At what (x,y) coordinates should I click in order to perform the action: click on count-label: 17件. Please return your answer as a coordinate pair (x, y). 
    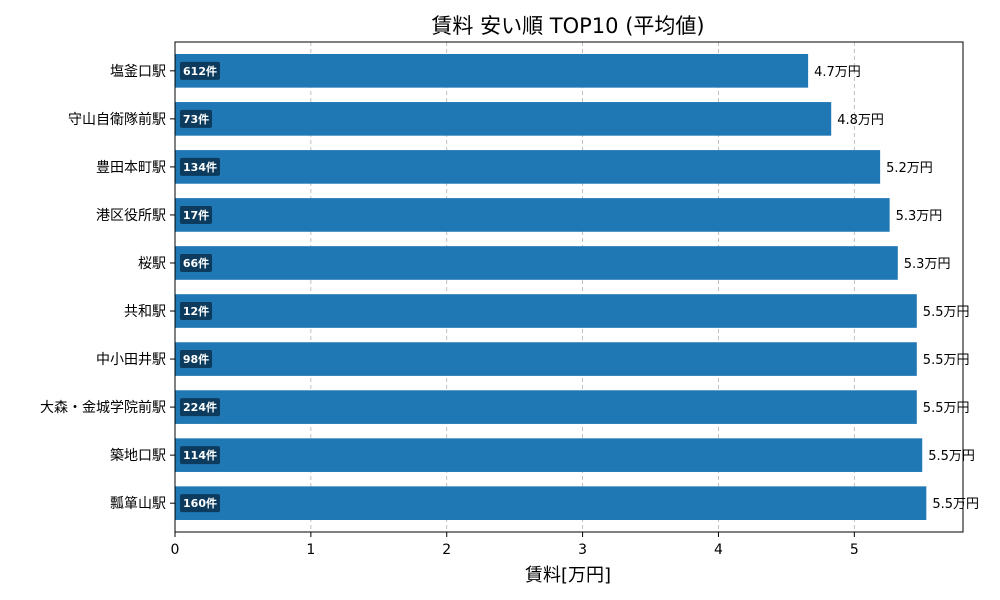
    Looking at the image, I should click on (196, 215).